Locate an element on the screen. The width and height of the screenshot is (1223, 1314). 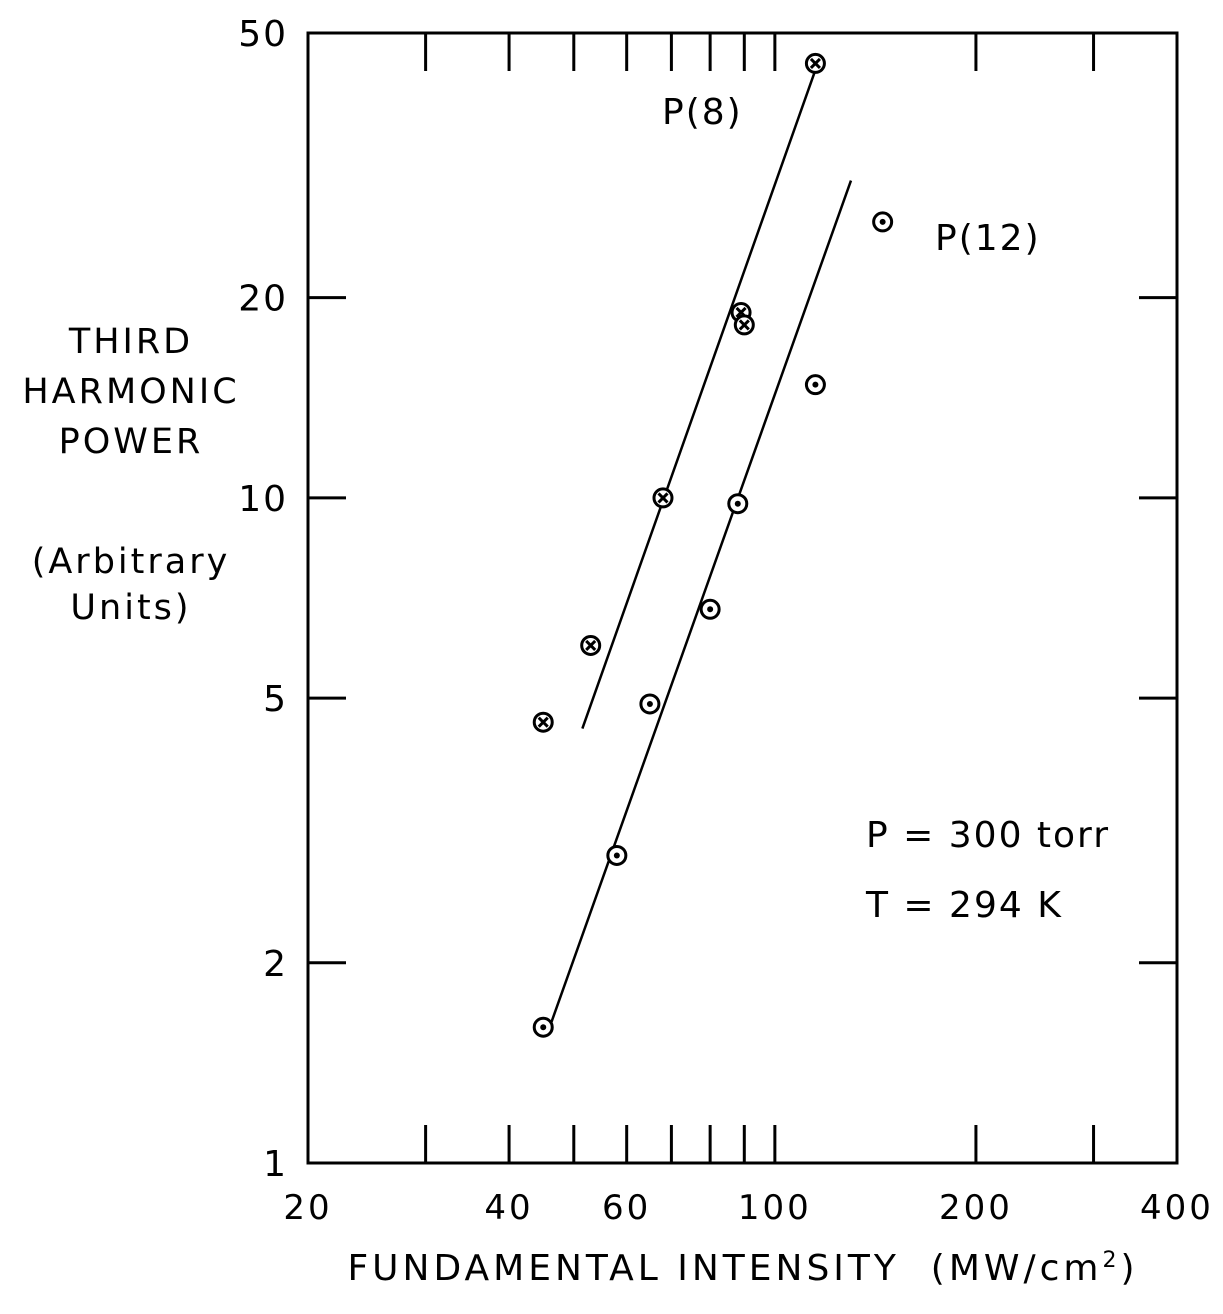
x-axis-unit: (MW/cm2) is located at coordinates (1035, 1268).